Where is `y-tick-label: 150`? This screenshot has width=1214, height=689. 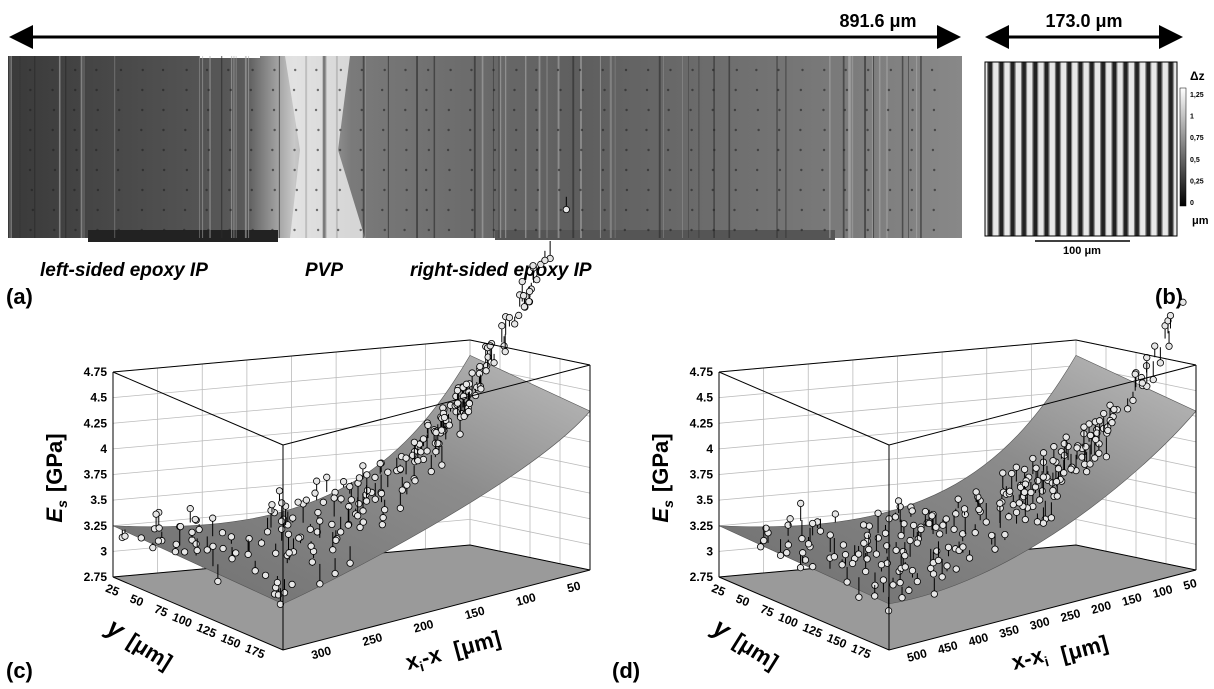
y-tick-label: 150 is located at coordinates (231, 641).